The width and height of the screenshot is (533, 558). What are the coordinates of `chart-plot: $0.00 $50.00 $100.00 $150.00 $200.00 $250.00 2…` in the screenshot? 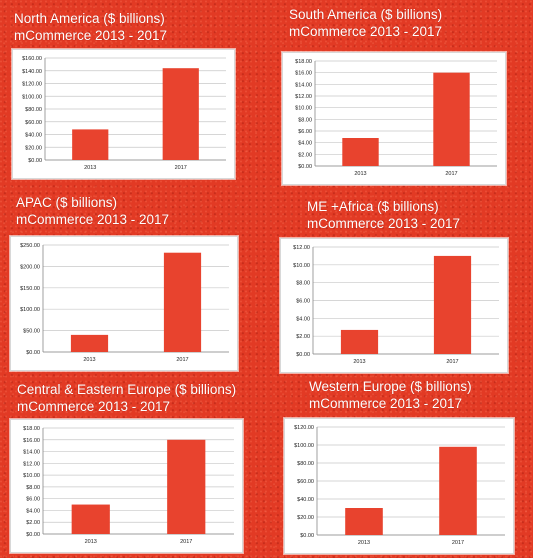 It's located at (124, 303).